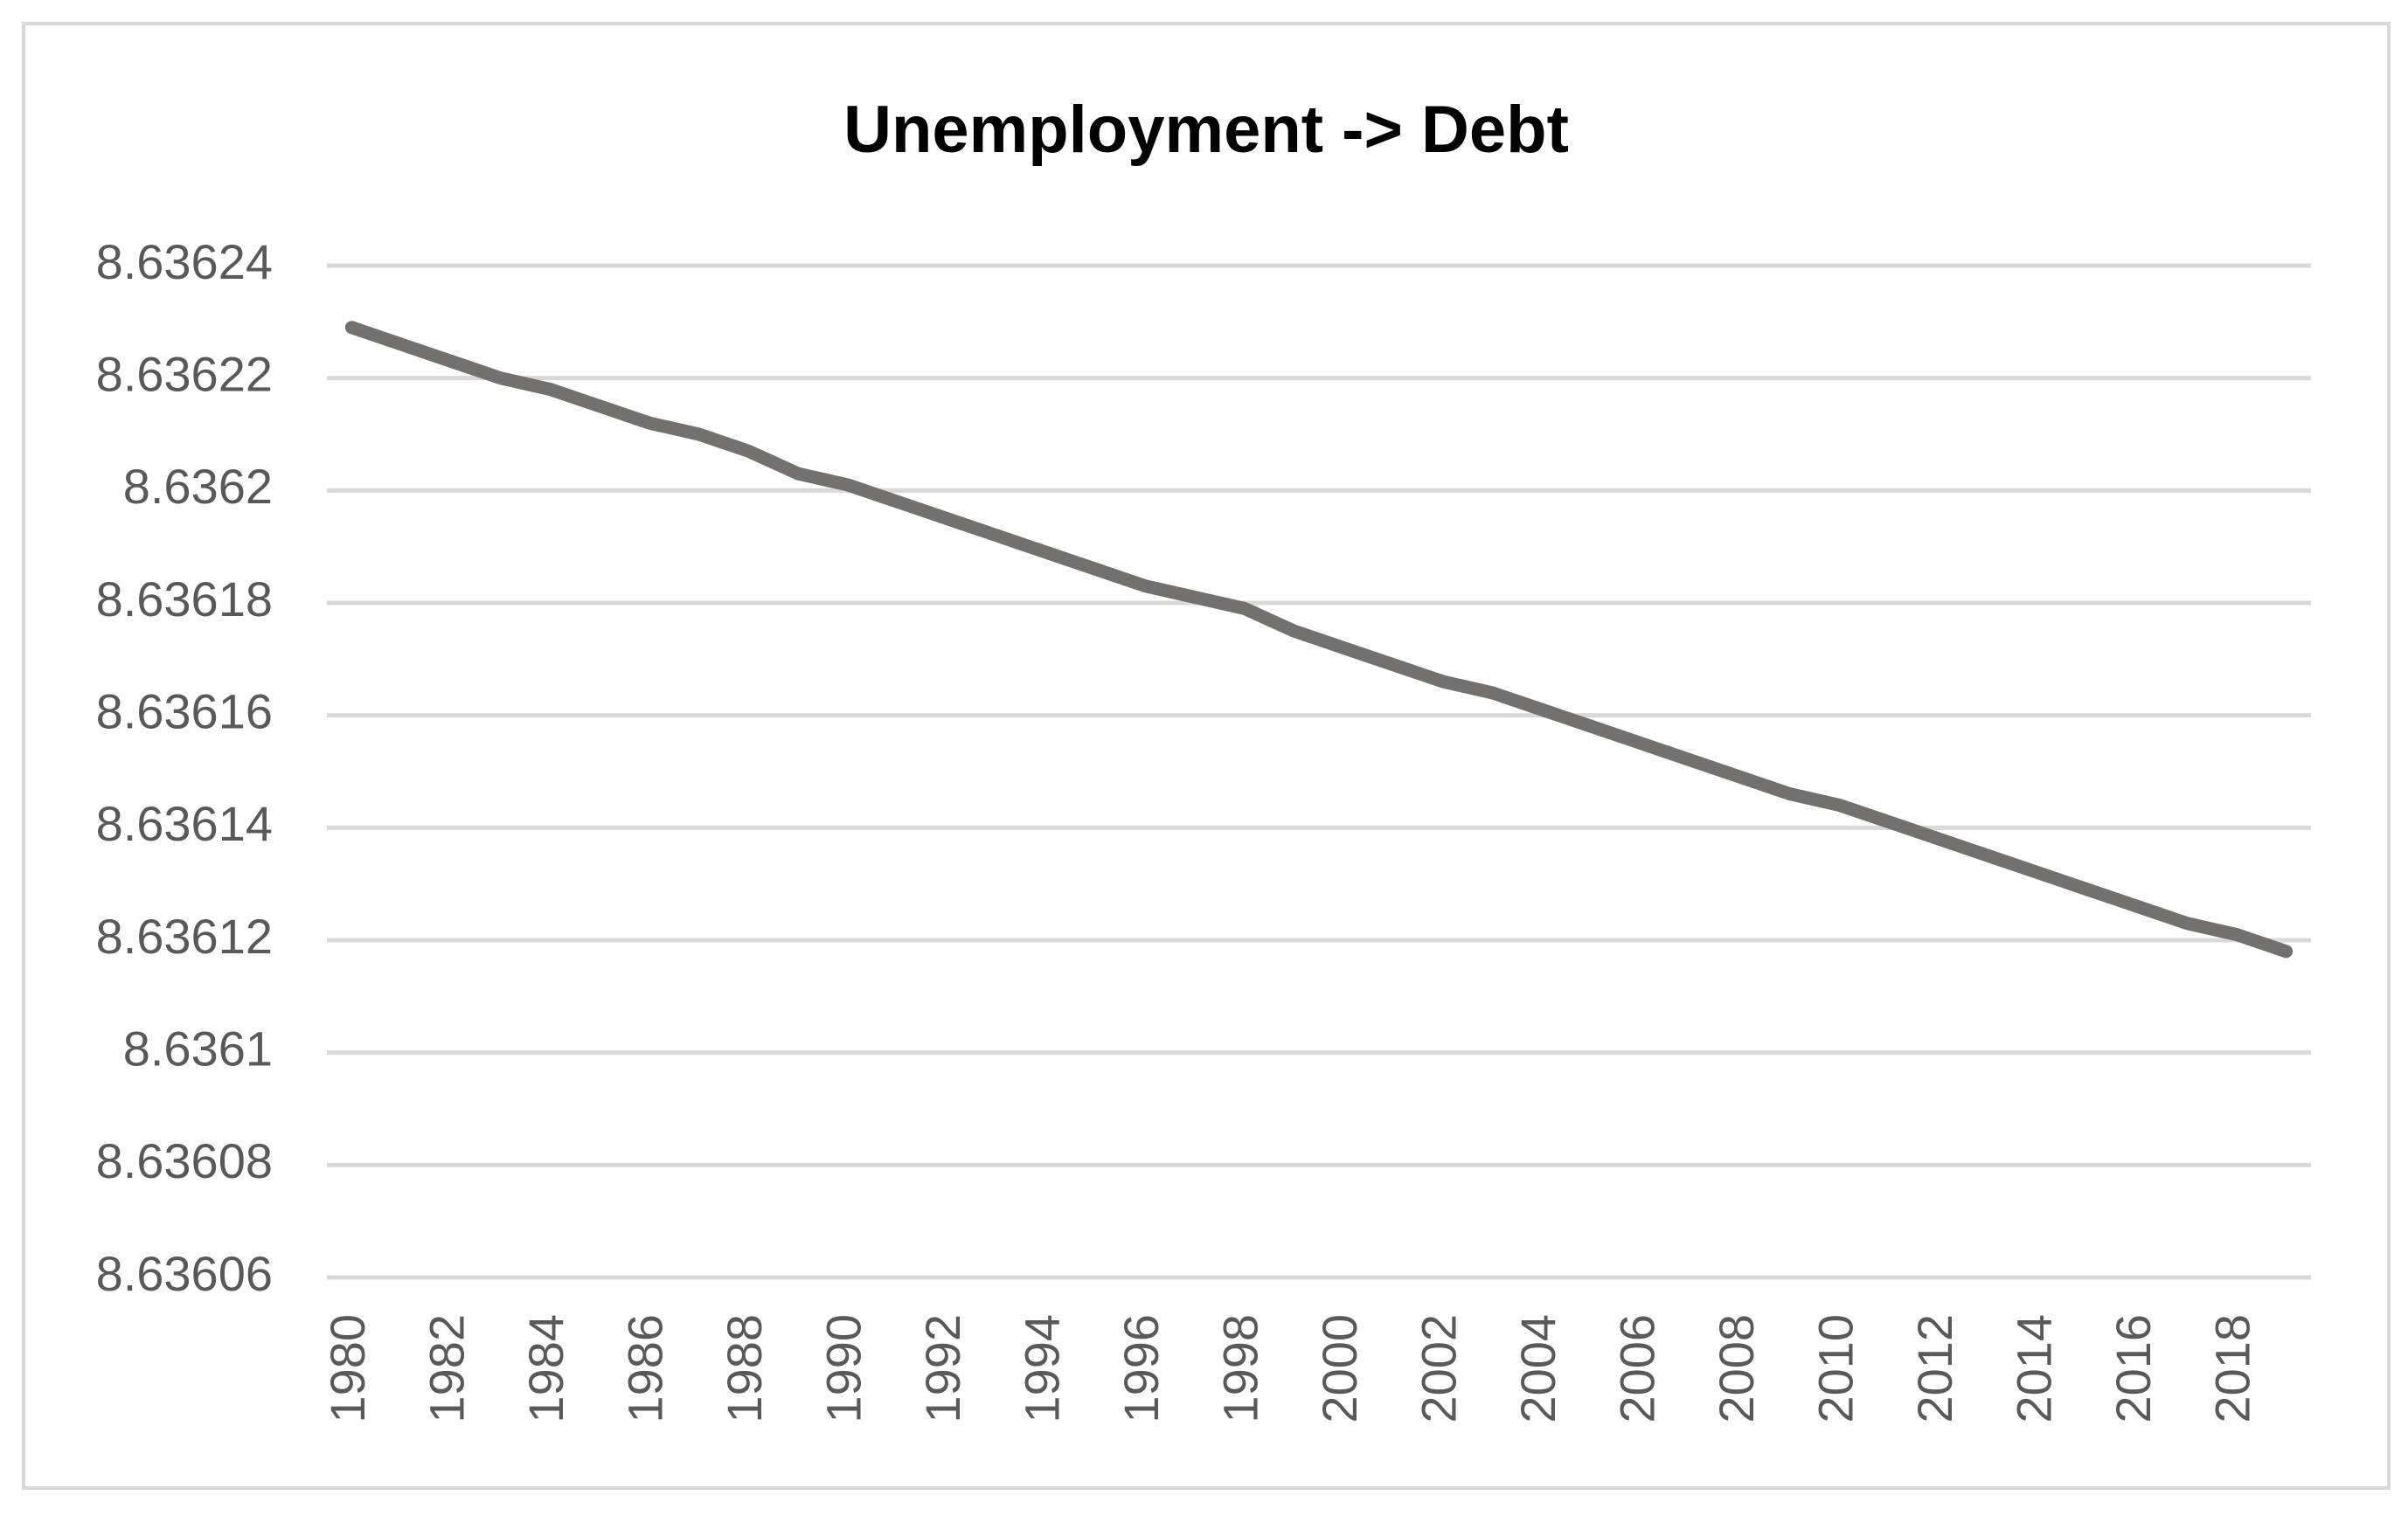 The width and height of the screenshot is (2408, 1516). What do you see at coordinates (943, 1369) in the screenshot?
I see `x-tick-label: 1992` at bounding box center [943, 1369].